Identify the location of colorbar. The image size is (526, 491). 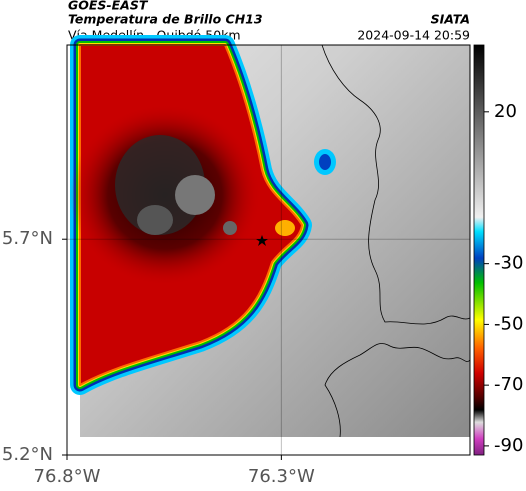
(479, 250).